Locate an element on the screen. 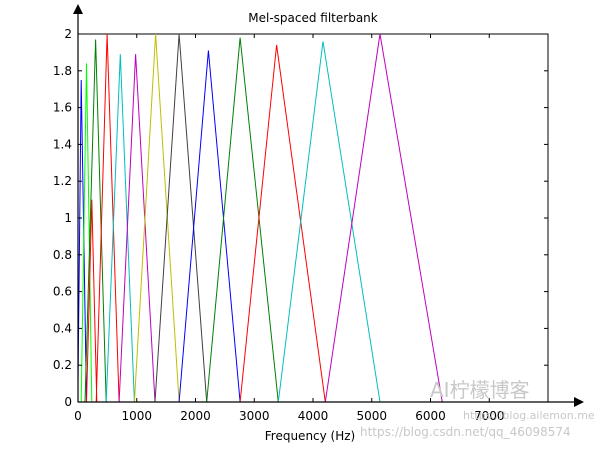 This screenshot has height=450, width=600. y-tick-label: 0.2 is located at coordinates (62, 365).